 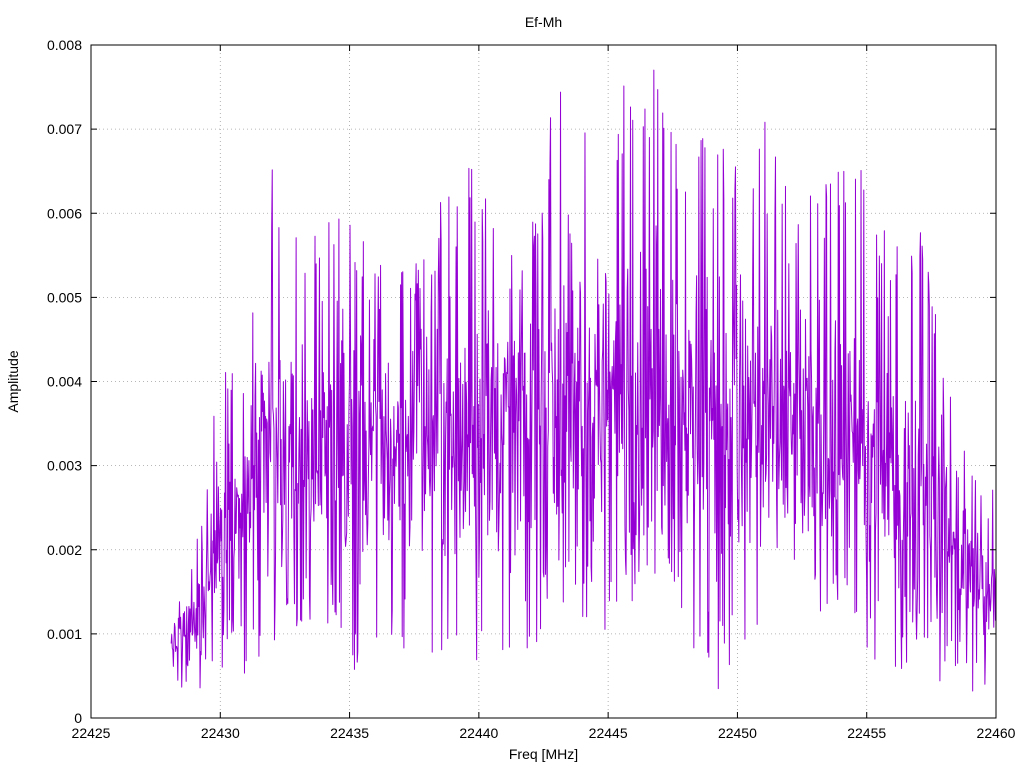 What do you see at coordinates (64, 129) in the screenshot?
I see `y-tick-label: 0.007` at bounding box center [64, 129].